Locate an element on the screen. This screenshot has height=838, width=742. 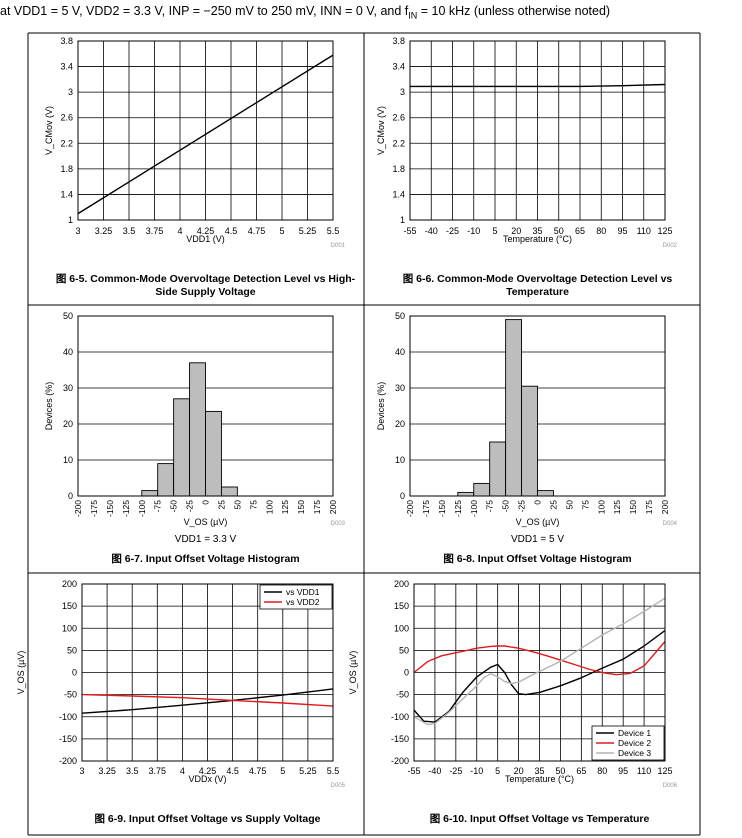
y-tick-label: 2.2 is located at coordinates (398, 143).